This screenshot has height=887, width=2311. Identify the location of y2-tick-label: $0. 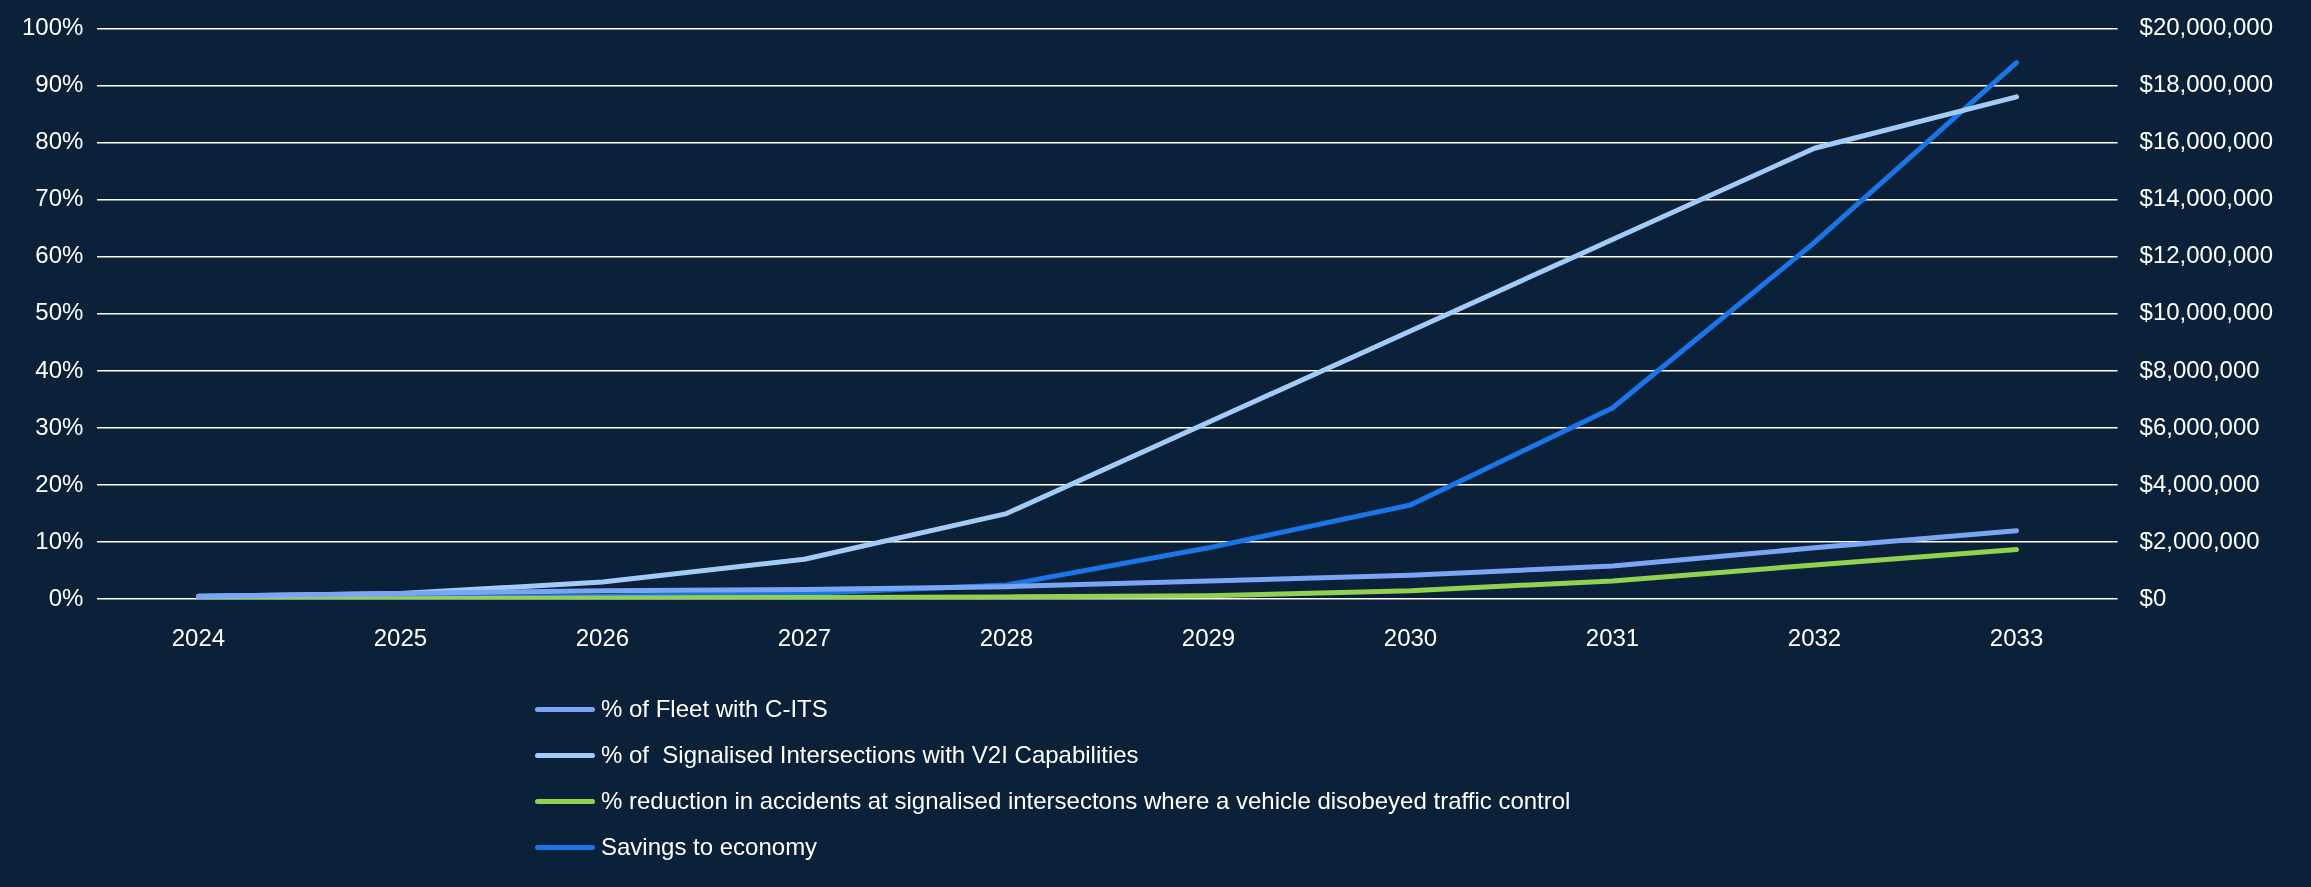
(2153, 597).